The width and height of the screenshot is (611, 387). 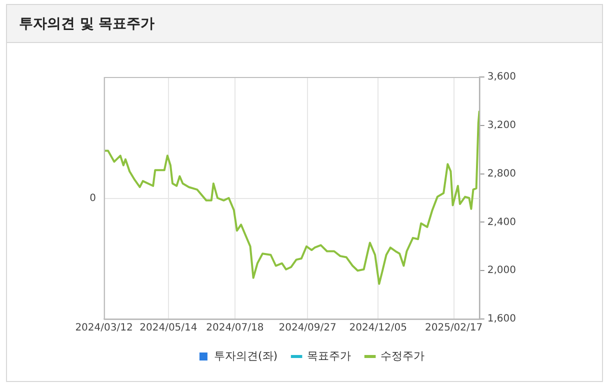 What do you see at coordinates (501, 125) in the screenshot?
I see `y2-tick-label: 3,200` at bounding box center [501, 125].